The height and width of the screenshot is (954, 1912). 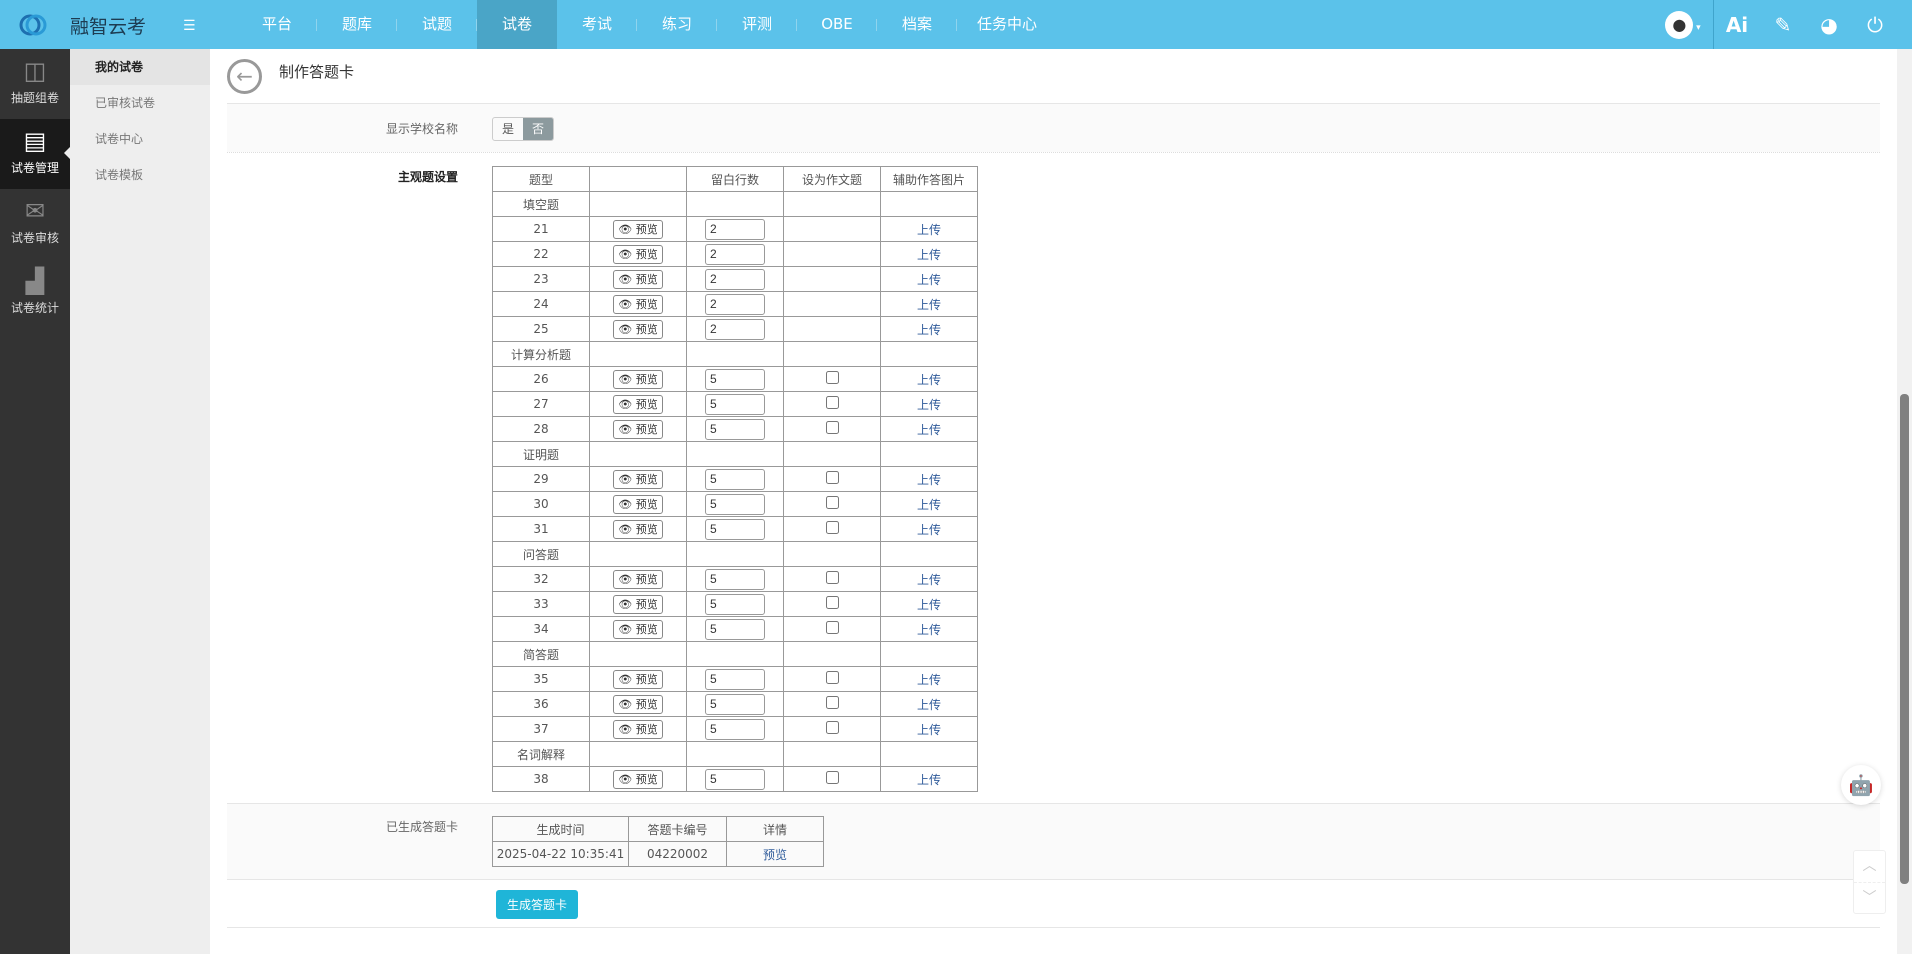 What do you see at coordinates (1875, 24) in the screenshot?
I see `power-icon: ⏻` at bounding box center [1875, 24].